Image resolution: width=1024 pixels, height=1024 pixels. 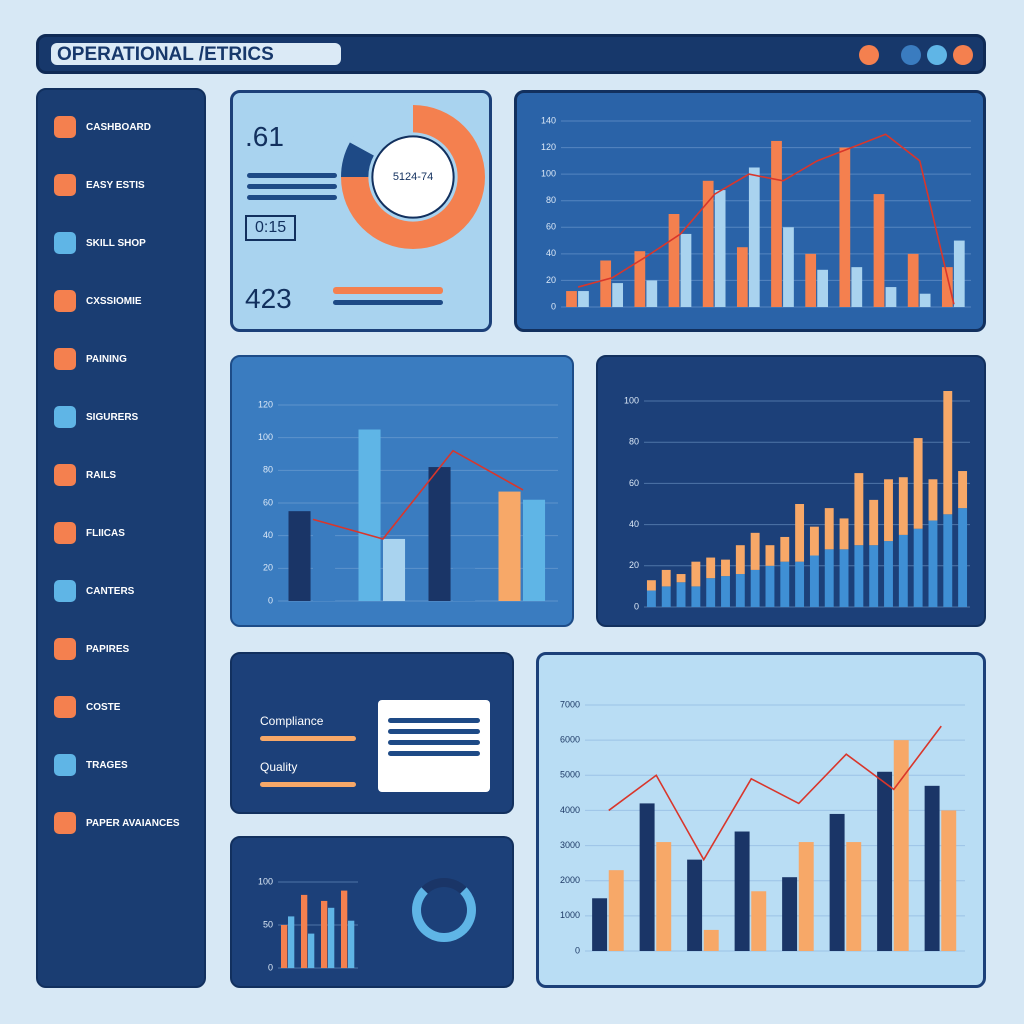 What do you see at coordinates (372, 733) in the screenshot?
I see `task-panel: Compliance Quality` at bounding box center [372, 733].